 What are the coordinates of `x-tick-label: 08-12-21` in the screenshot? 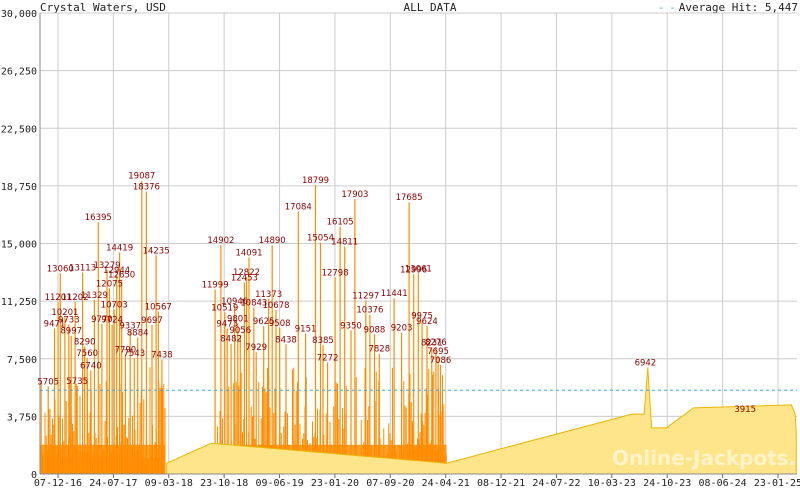 It's located at (501, 483).